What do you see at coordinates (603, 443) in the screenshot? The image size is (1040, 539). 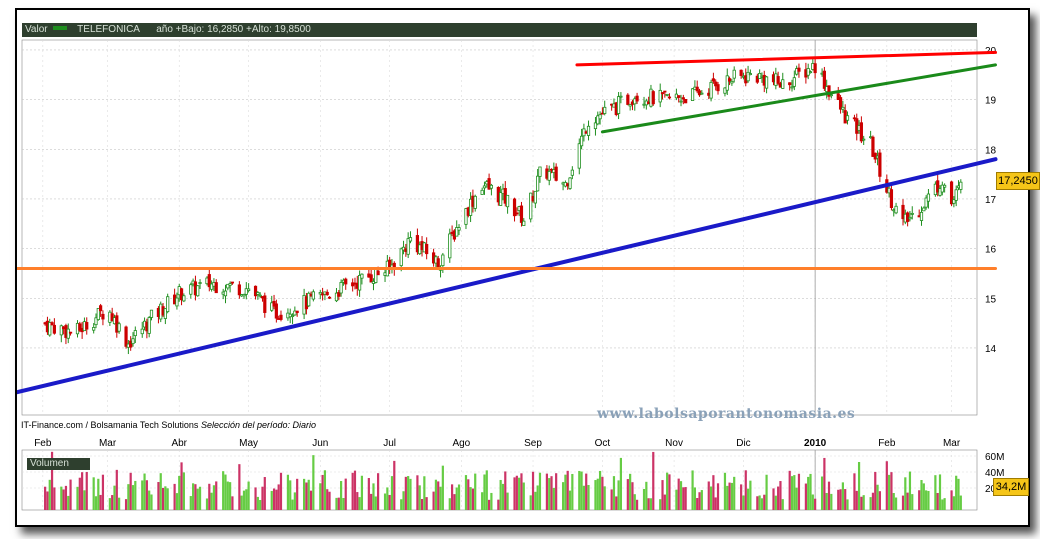 I see `x-tick-label: Oct` at bounding box center [603, 443].